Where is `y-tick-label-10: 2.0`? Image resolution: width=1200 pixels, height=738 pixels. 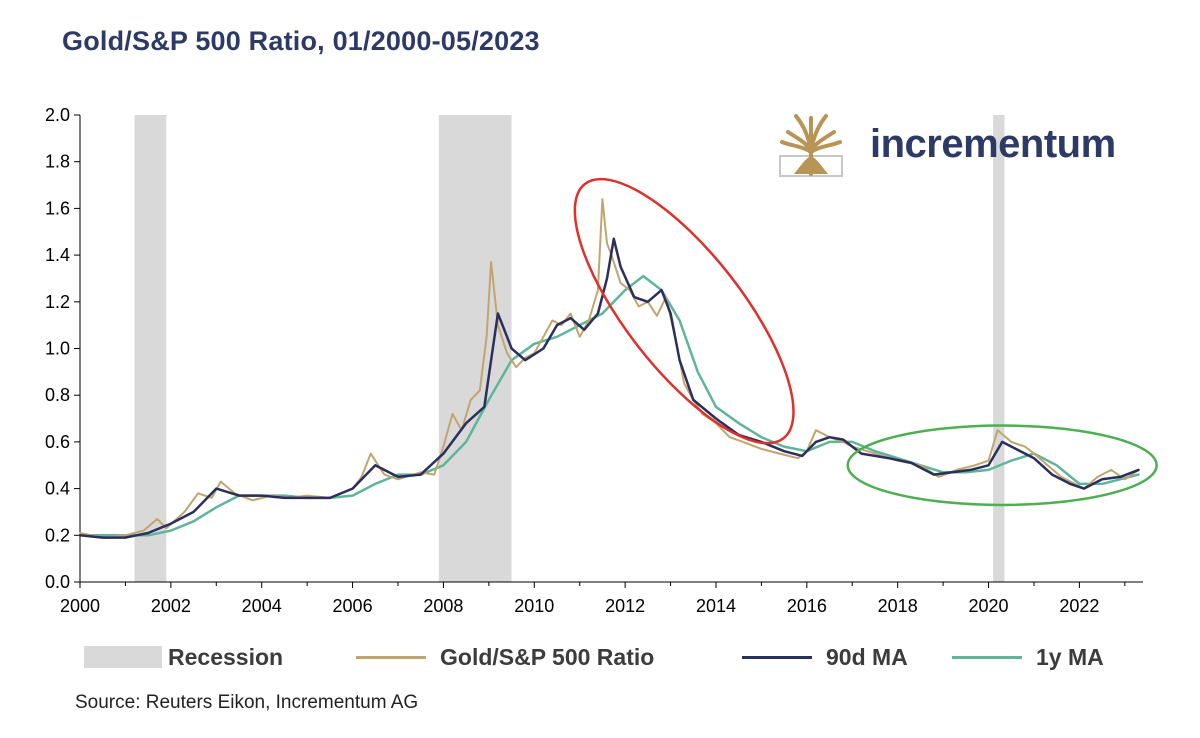 y-tick-label-10: 2.0 is located at coordinates (57, 115).